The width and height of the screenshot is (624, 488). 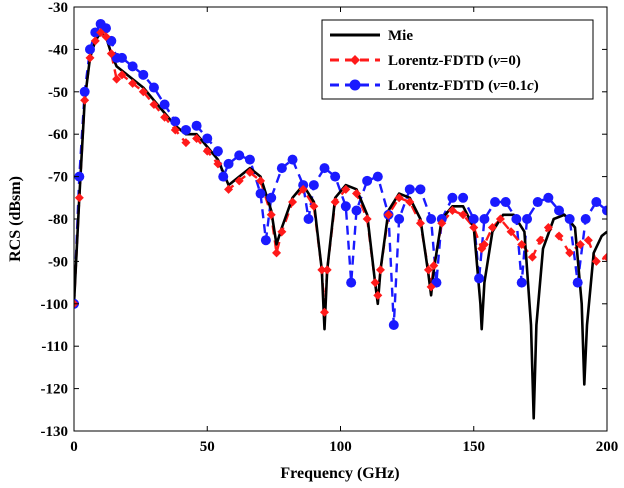 I want to click on x-tick-label: 100, so click(x=340, y=447).